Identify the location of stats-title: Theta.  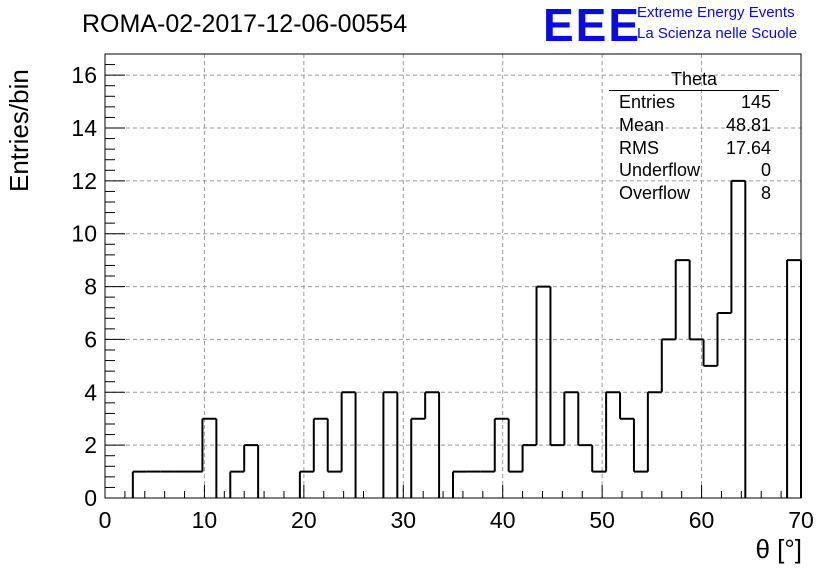
(694, 79).